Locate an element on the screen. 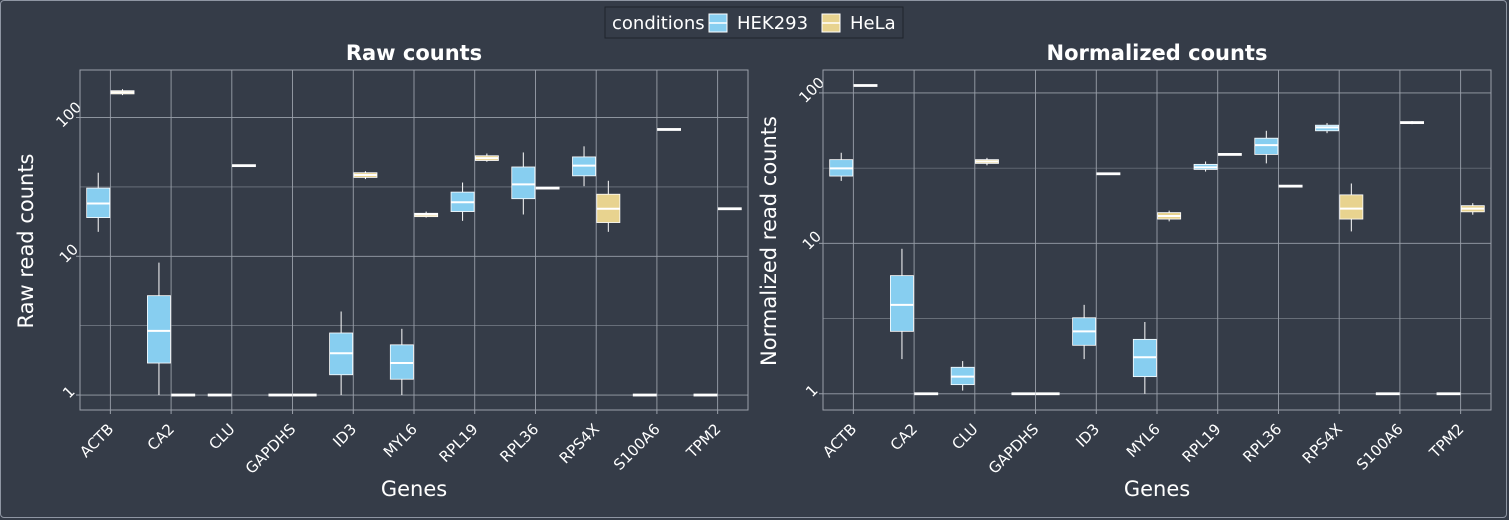 This screenshot has width=1509, height=520. panel-title: Raw counts is located at coordinates (414, 53).